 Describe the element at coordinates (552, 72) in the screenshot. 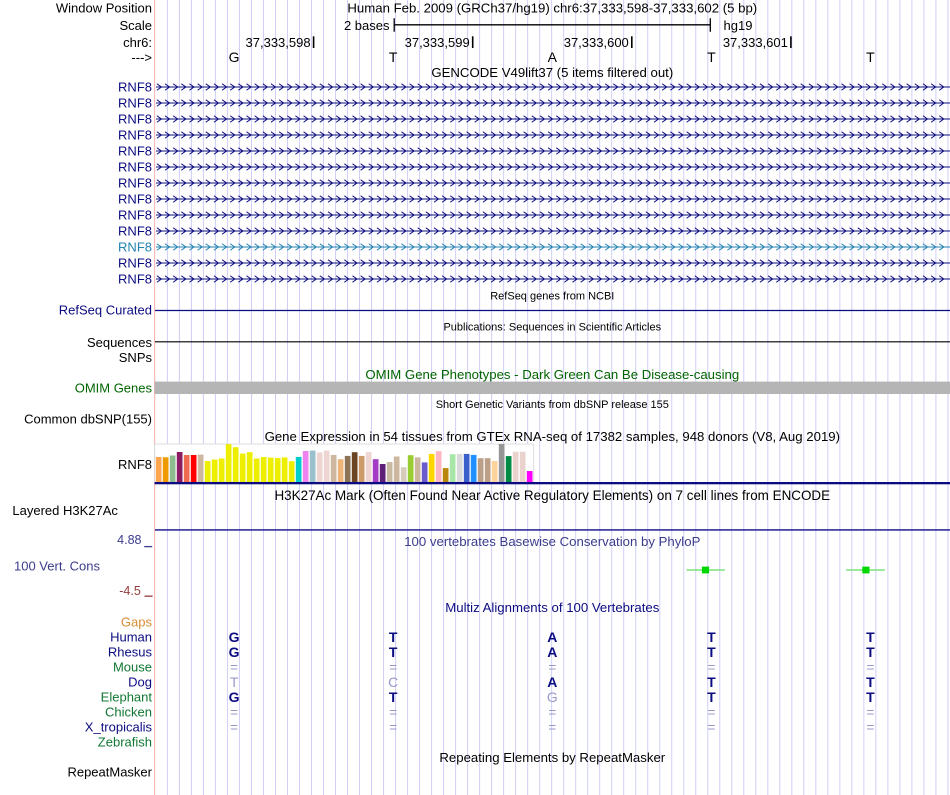

I see `svg-text:GENCODE V49lift37 (5 items fil: GENCODE V49lift37 (5 items filtered out)` at that location.